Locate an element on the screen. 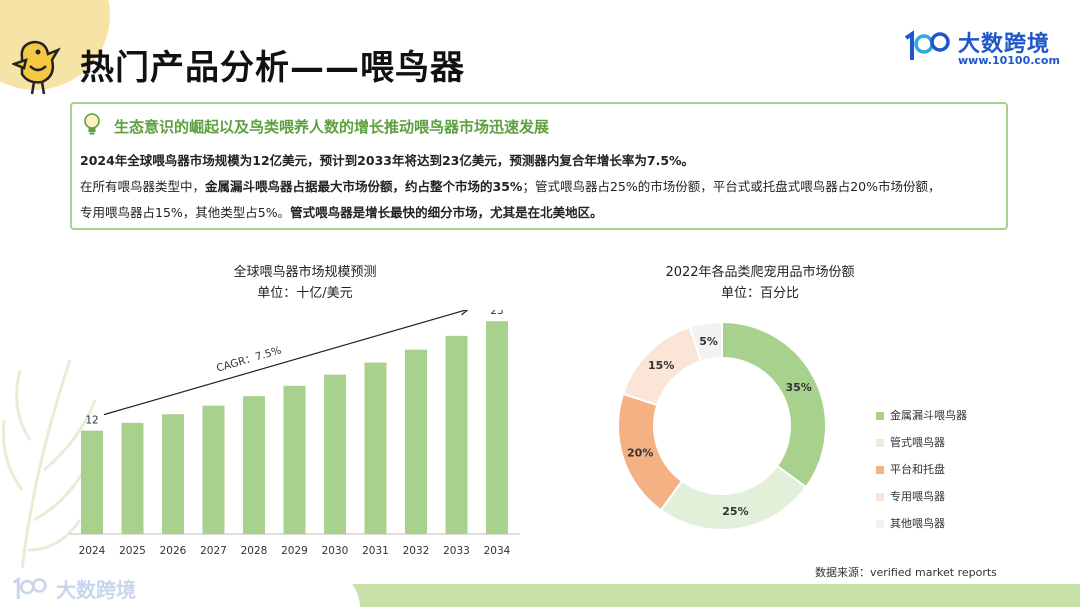  donut-chart-title-block: 2022年各品类爬宠用品市场份额 单位：百分比 is located at coordinates (760, 283).